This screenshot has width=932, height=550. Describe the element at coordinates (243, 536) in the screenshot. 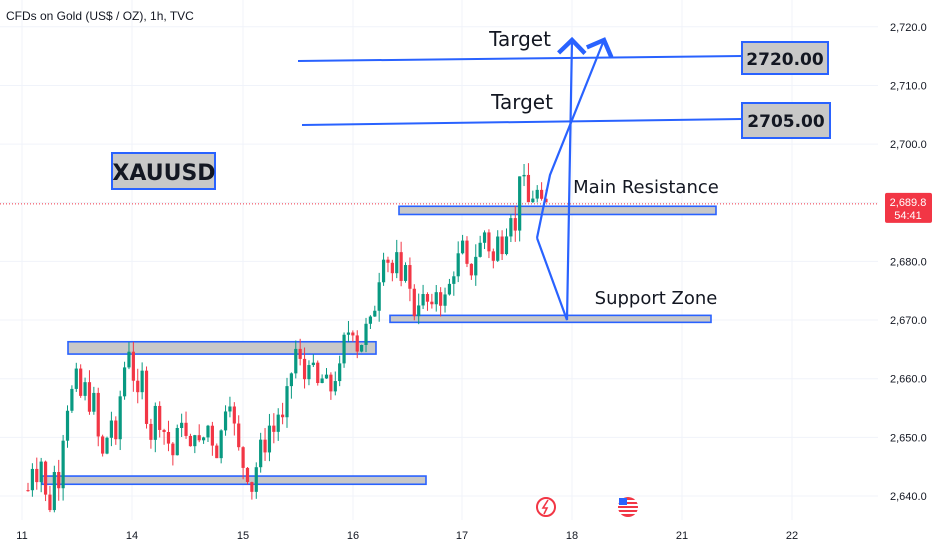

I see `time-tick-label: 15` at that location.